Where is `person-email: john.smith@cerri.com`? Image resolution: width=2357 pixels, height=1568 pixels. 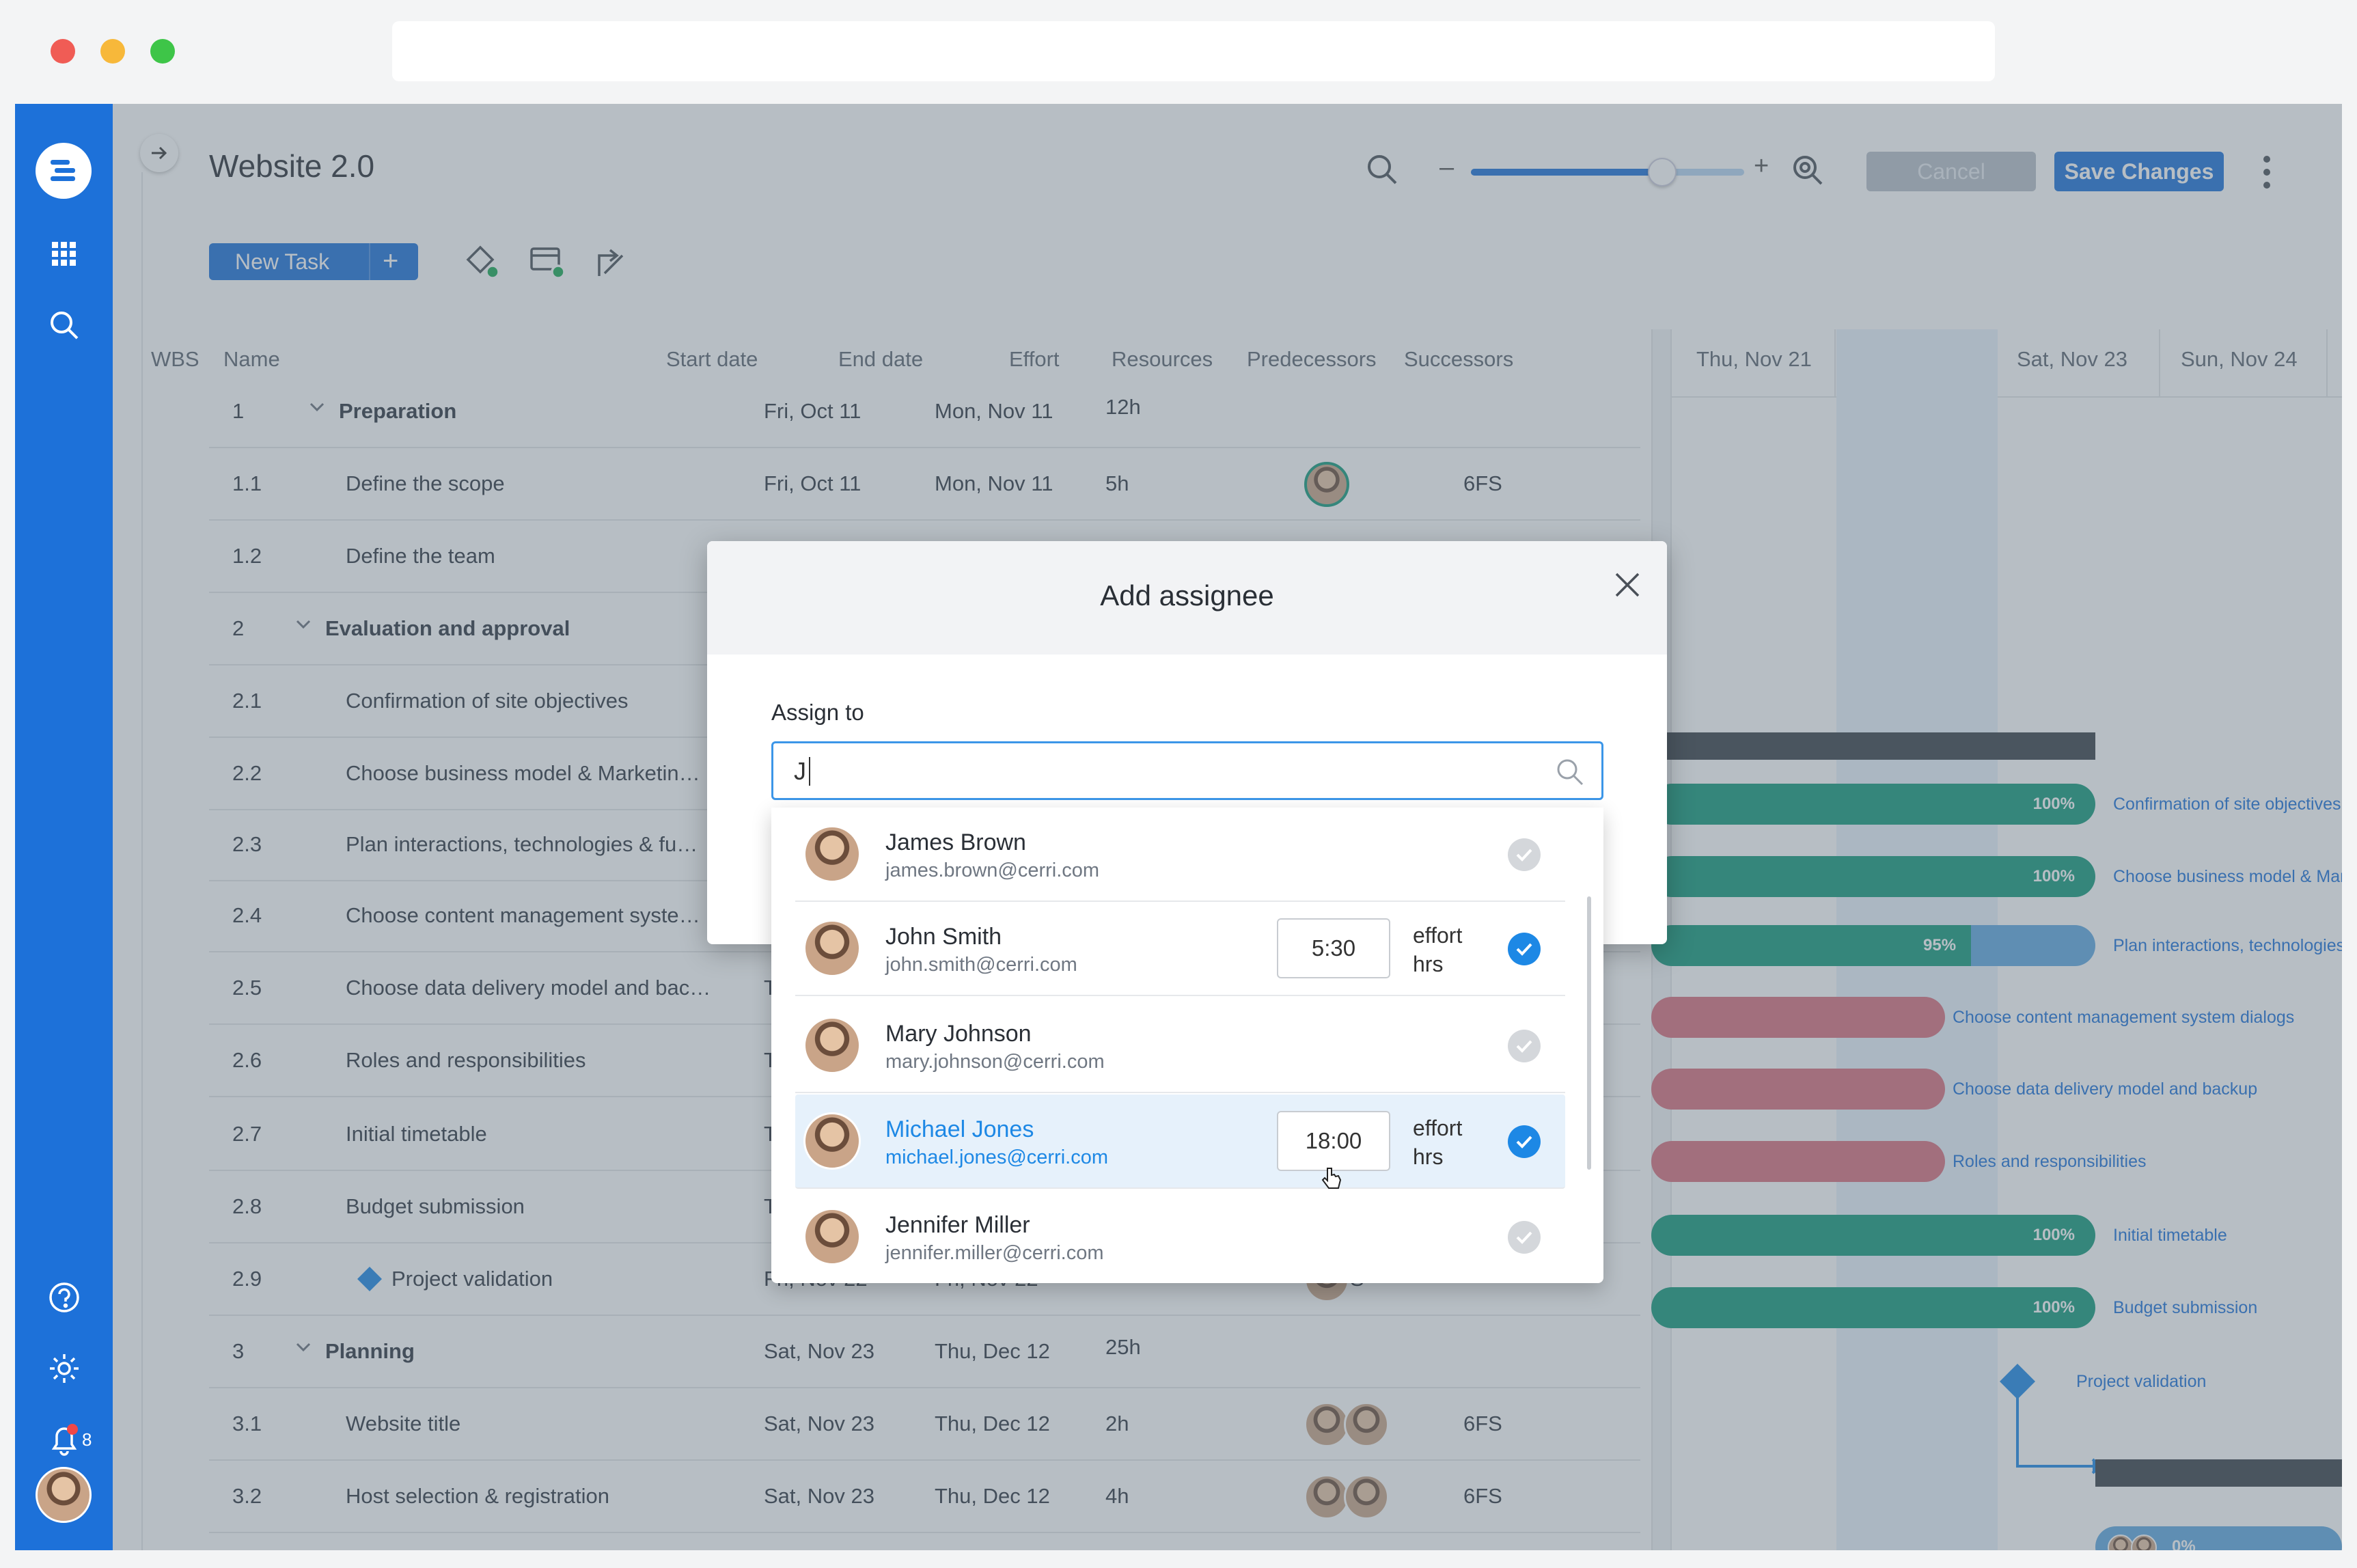
person-email: john.smith@cerri.com is located at coordinates (981, 965).